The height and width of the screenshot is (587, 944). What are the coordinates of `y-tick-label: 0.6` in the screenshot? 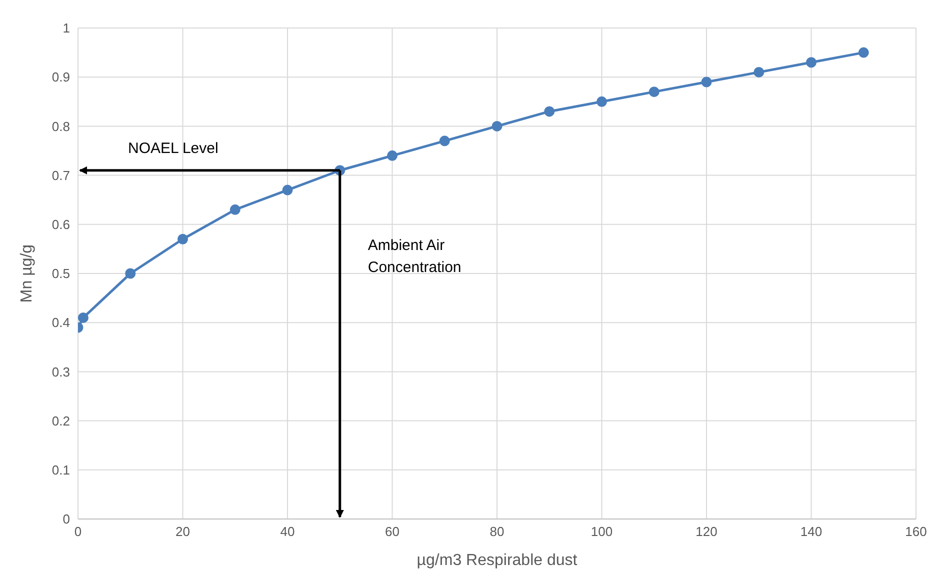 It's located at (61, 224).